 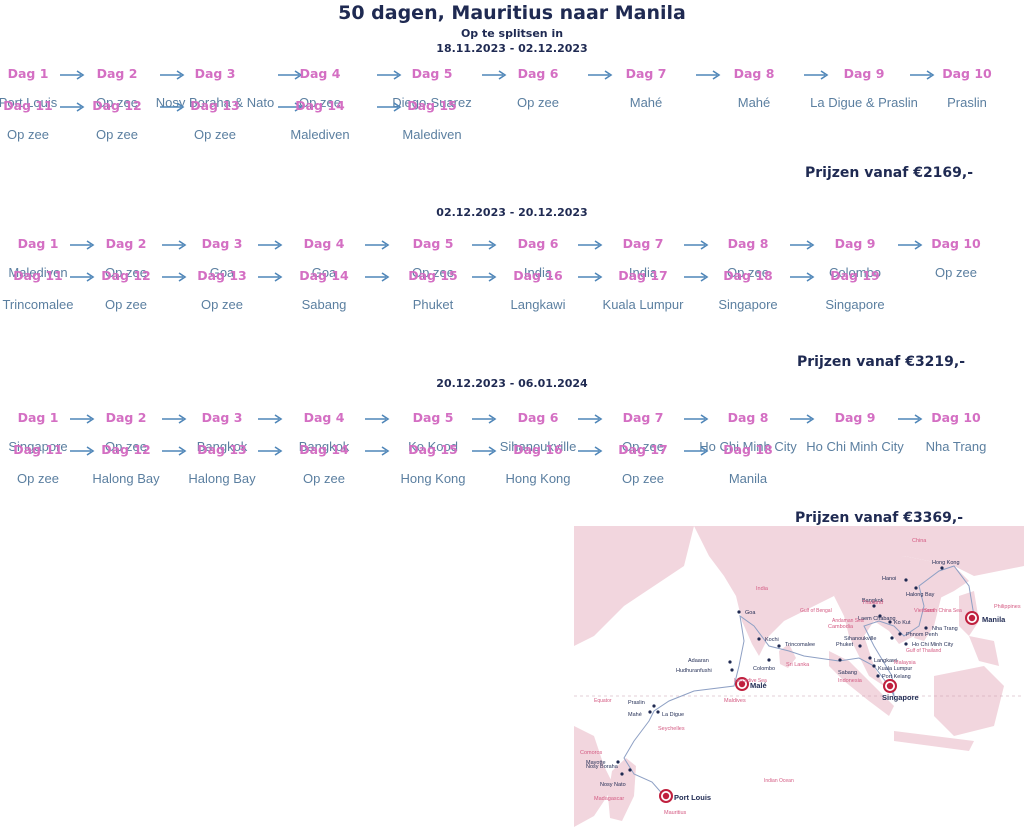 What do you see at coordinates (433, 304) in the screenshot?
I see `place-label: Phuket` at bounding box center [433, 304].